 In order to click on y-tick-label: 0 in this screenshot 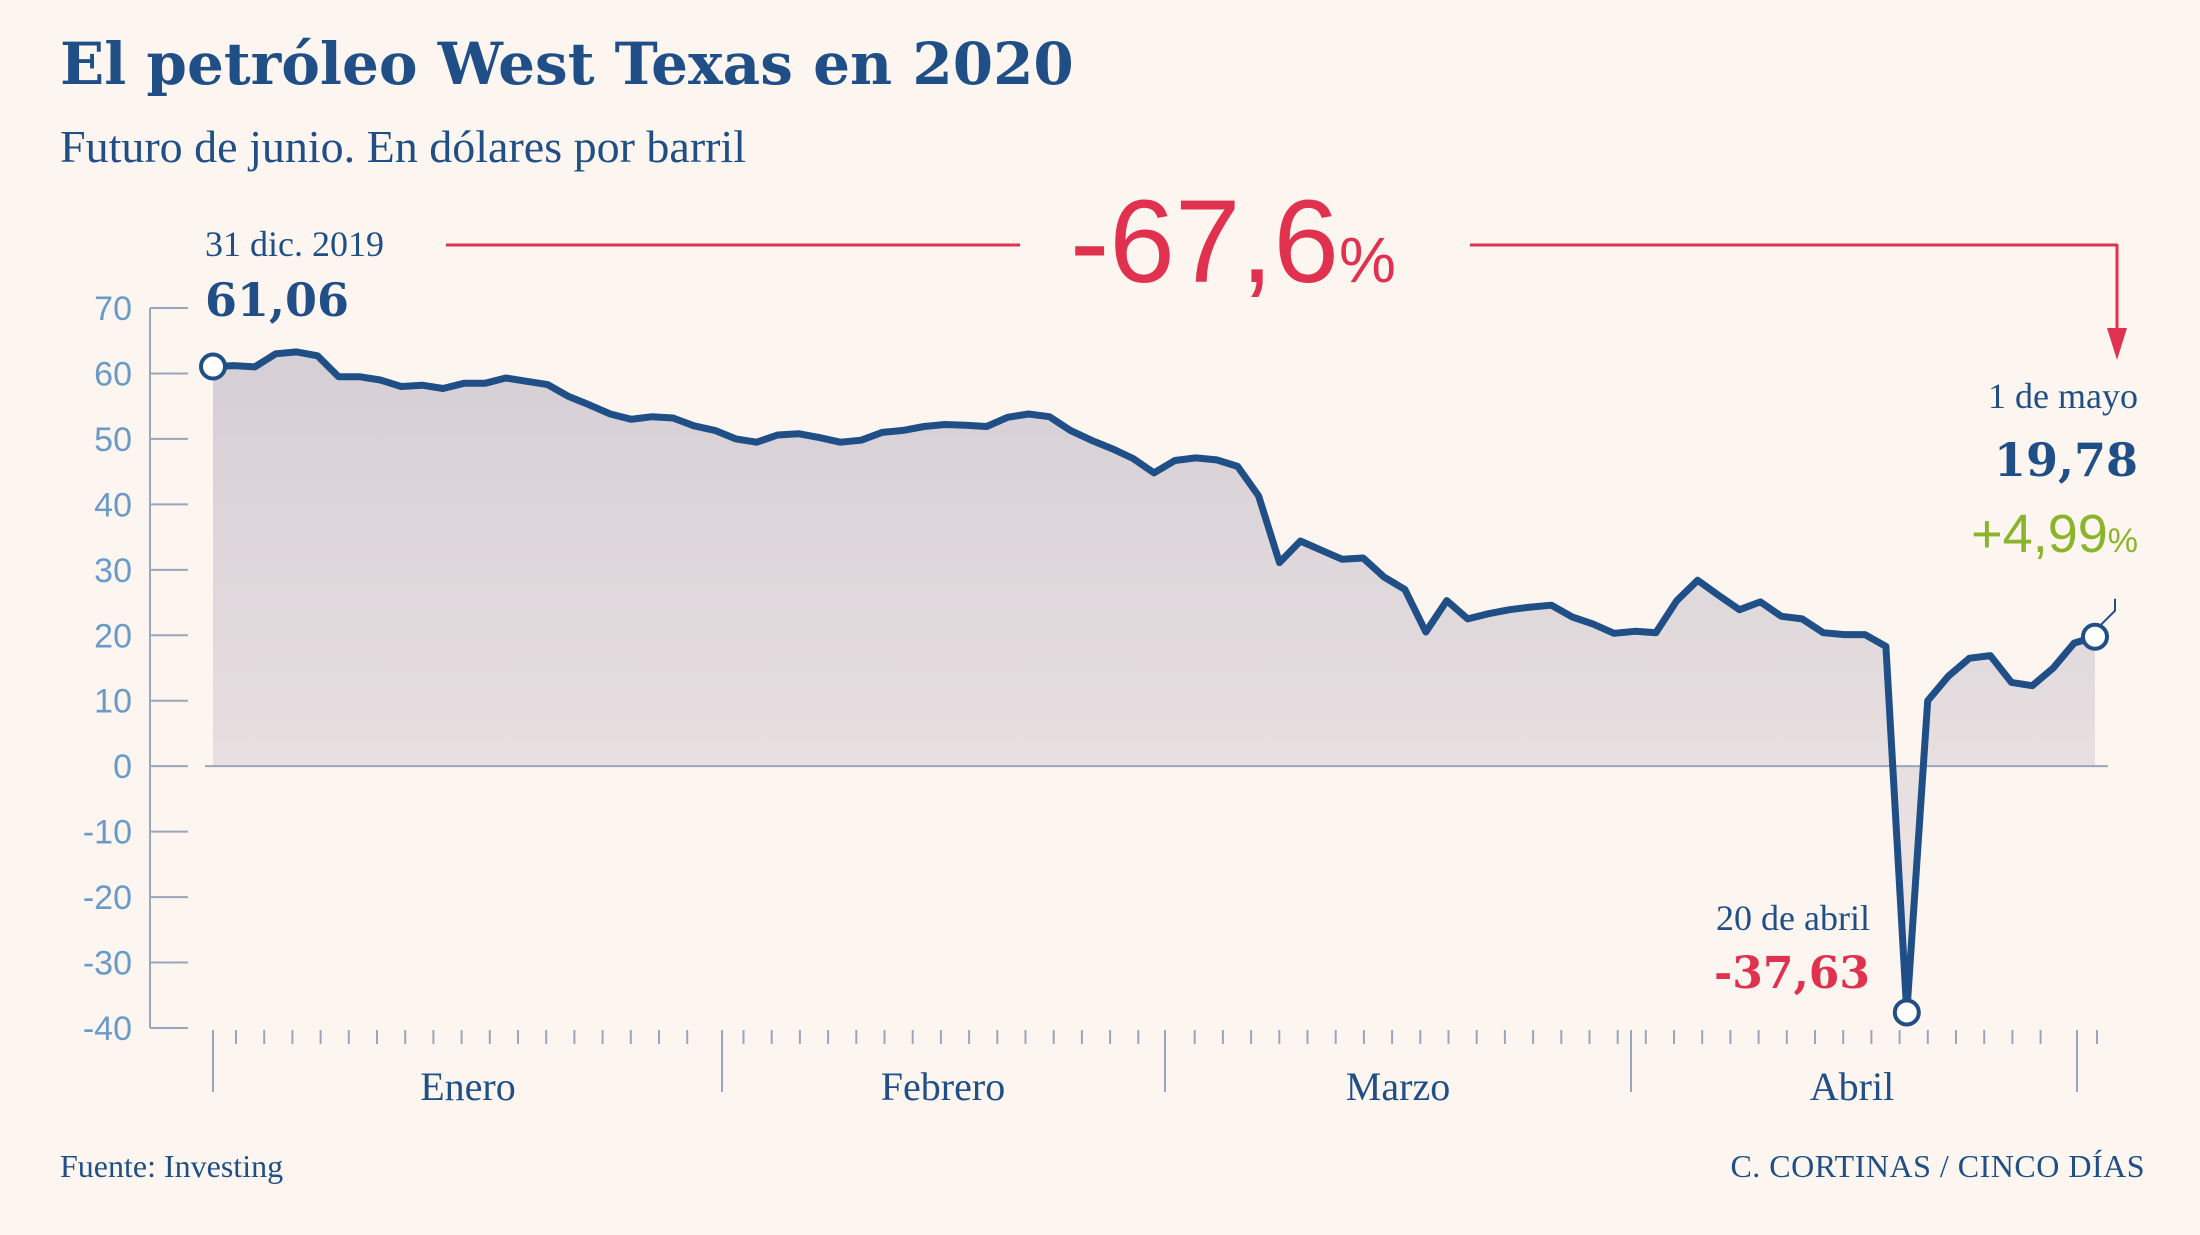, I will do `click(122, 767)`.